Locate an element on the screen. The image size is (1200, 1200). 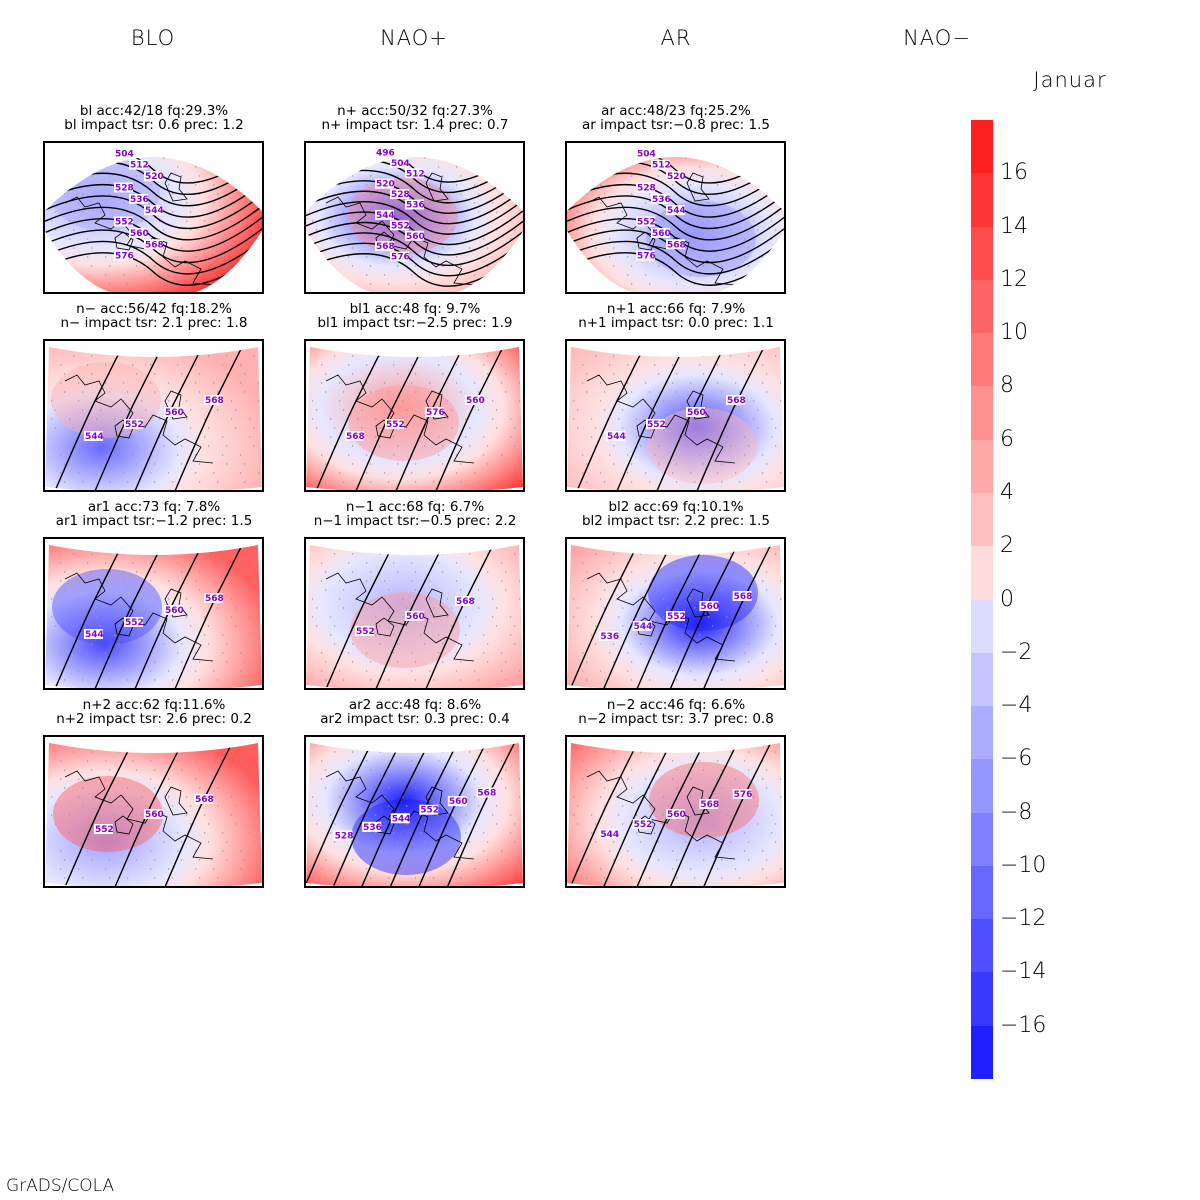
map-panel: 552 560 568 is located at coordinates (414, 613).